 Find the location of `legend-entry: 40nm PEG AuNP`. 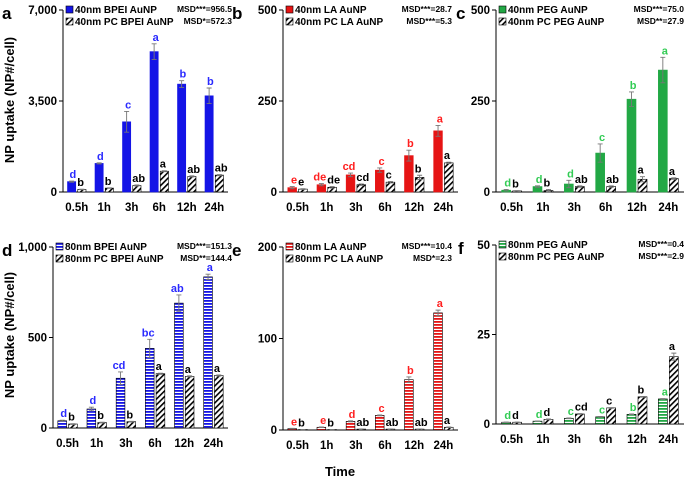

legend-entry: 40nm PEG AuNP is located at coordinates (548, 10).